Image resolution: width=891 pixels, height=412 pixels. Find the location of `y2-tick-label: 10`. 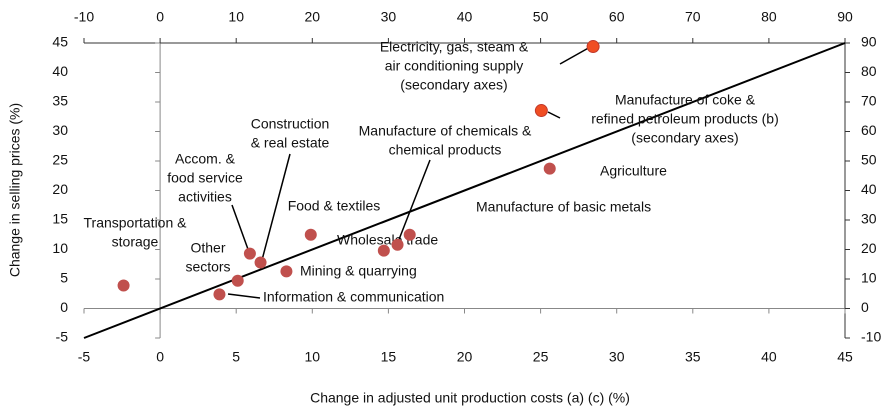

y2-tick-label: 10 is located at coordinates (869, 278).